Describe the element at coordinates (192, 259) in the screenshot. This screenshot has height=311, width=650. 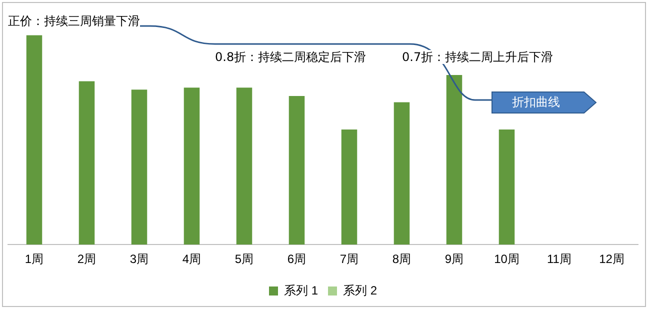
I see `x-tick-label: 4周` at that location.